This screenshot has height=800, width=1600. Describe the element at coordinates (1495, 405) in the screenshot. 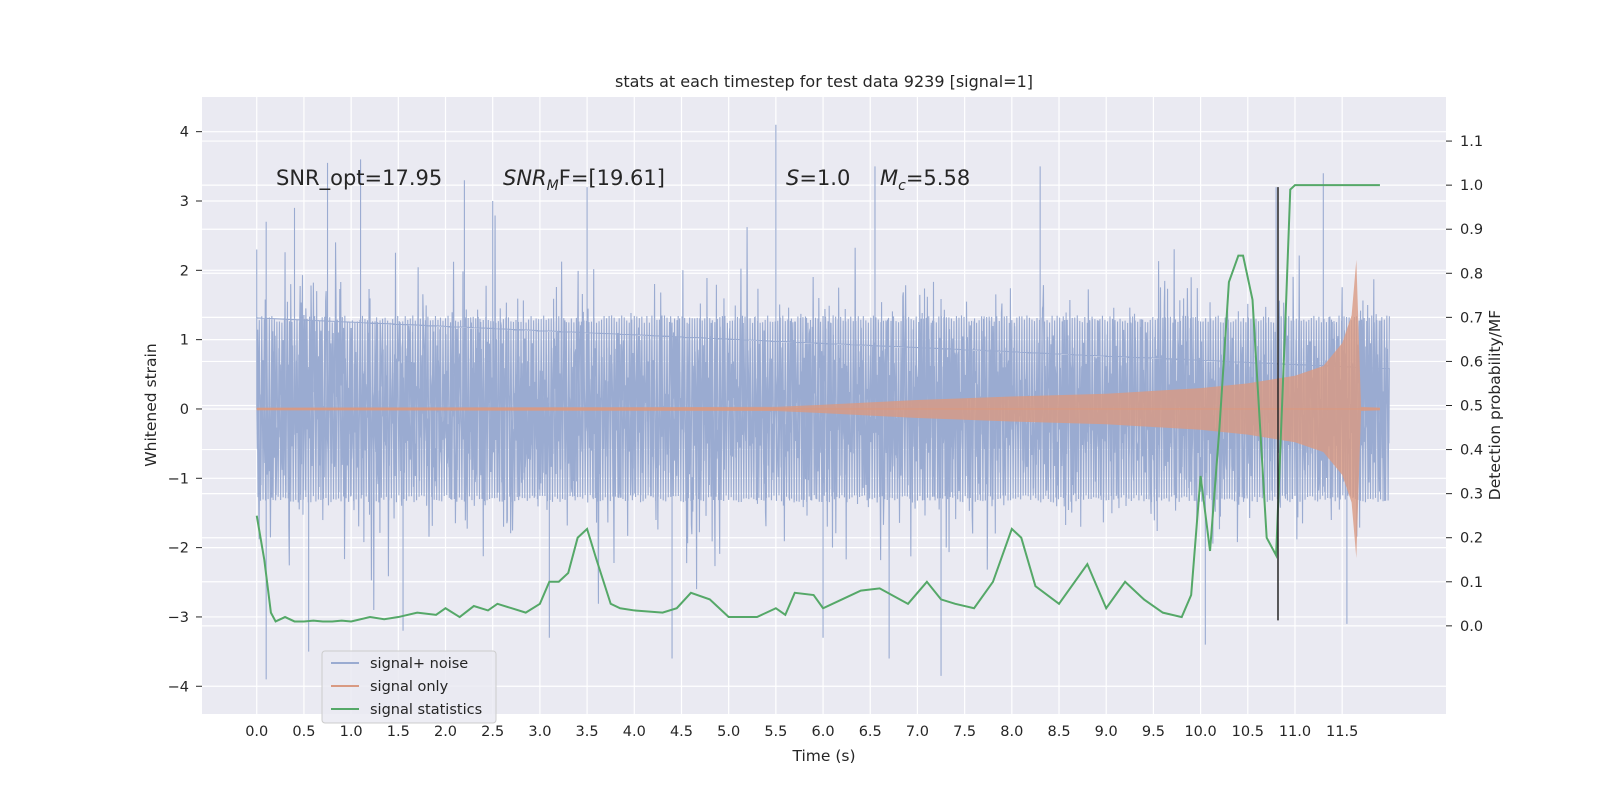

I see `y-axis-label-right: Detection probability/MF` at that location.